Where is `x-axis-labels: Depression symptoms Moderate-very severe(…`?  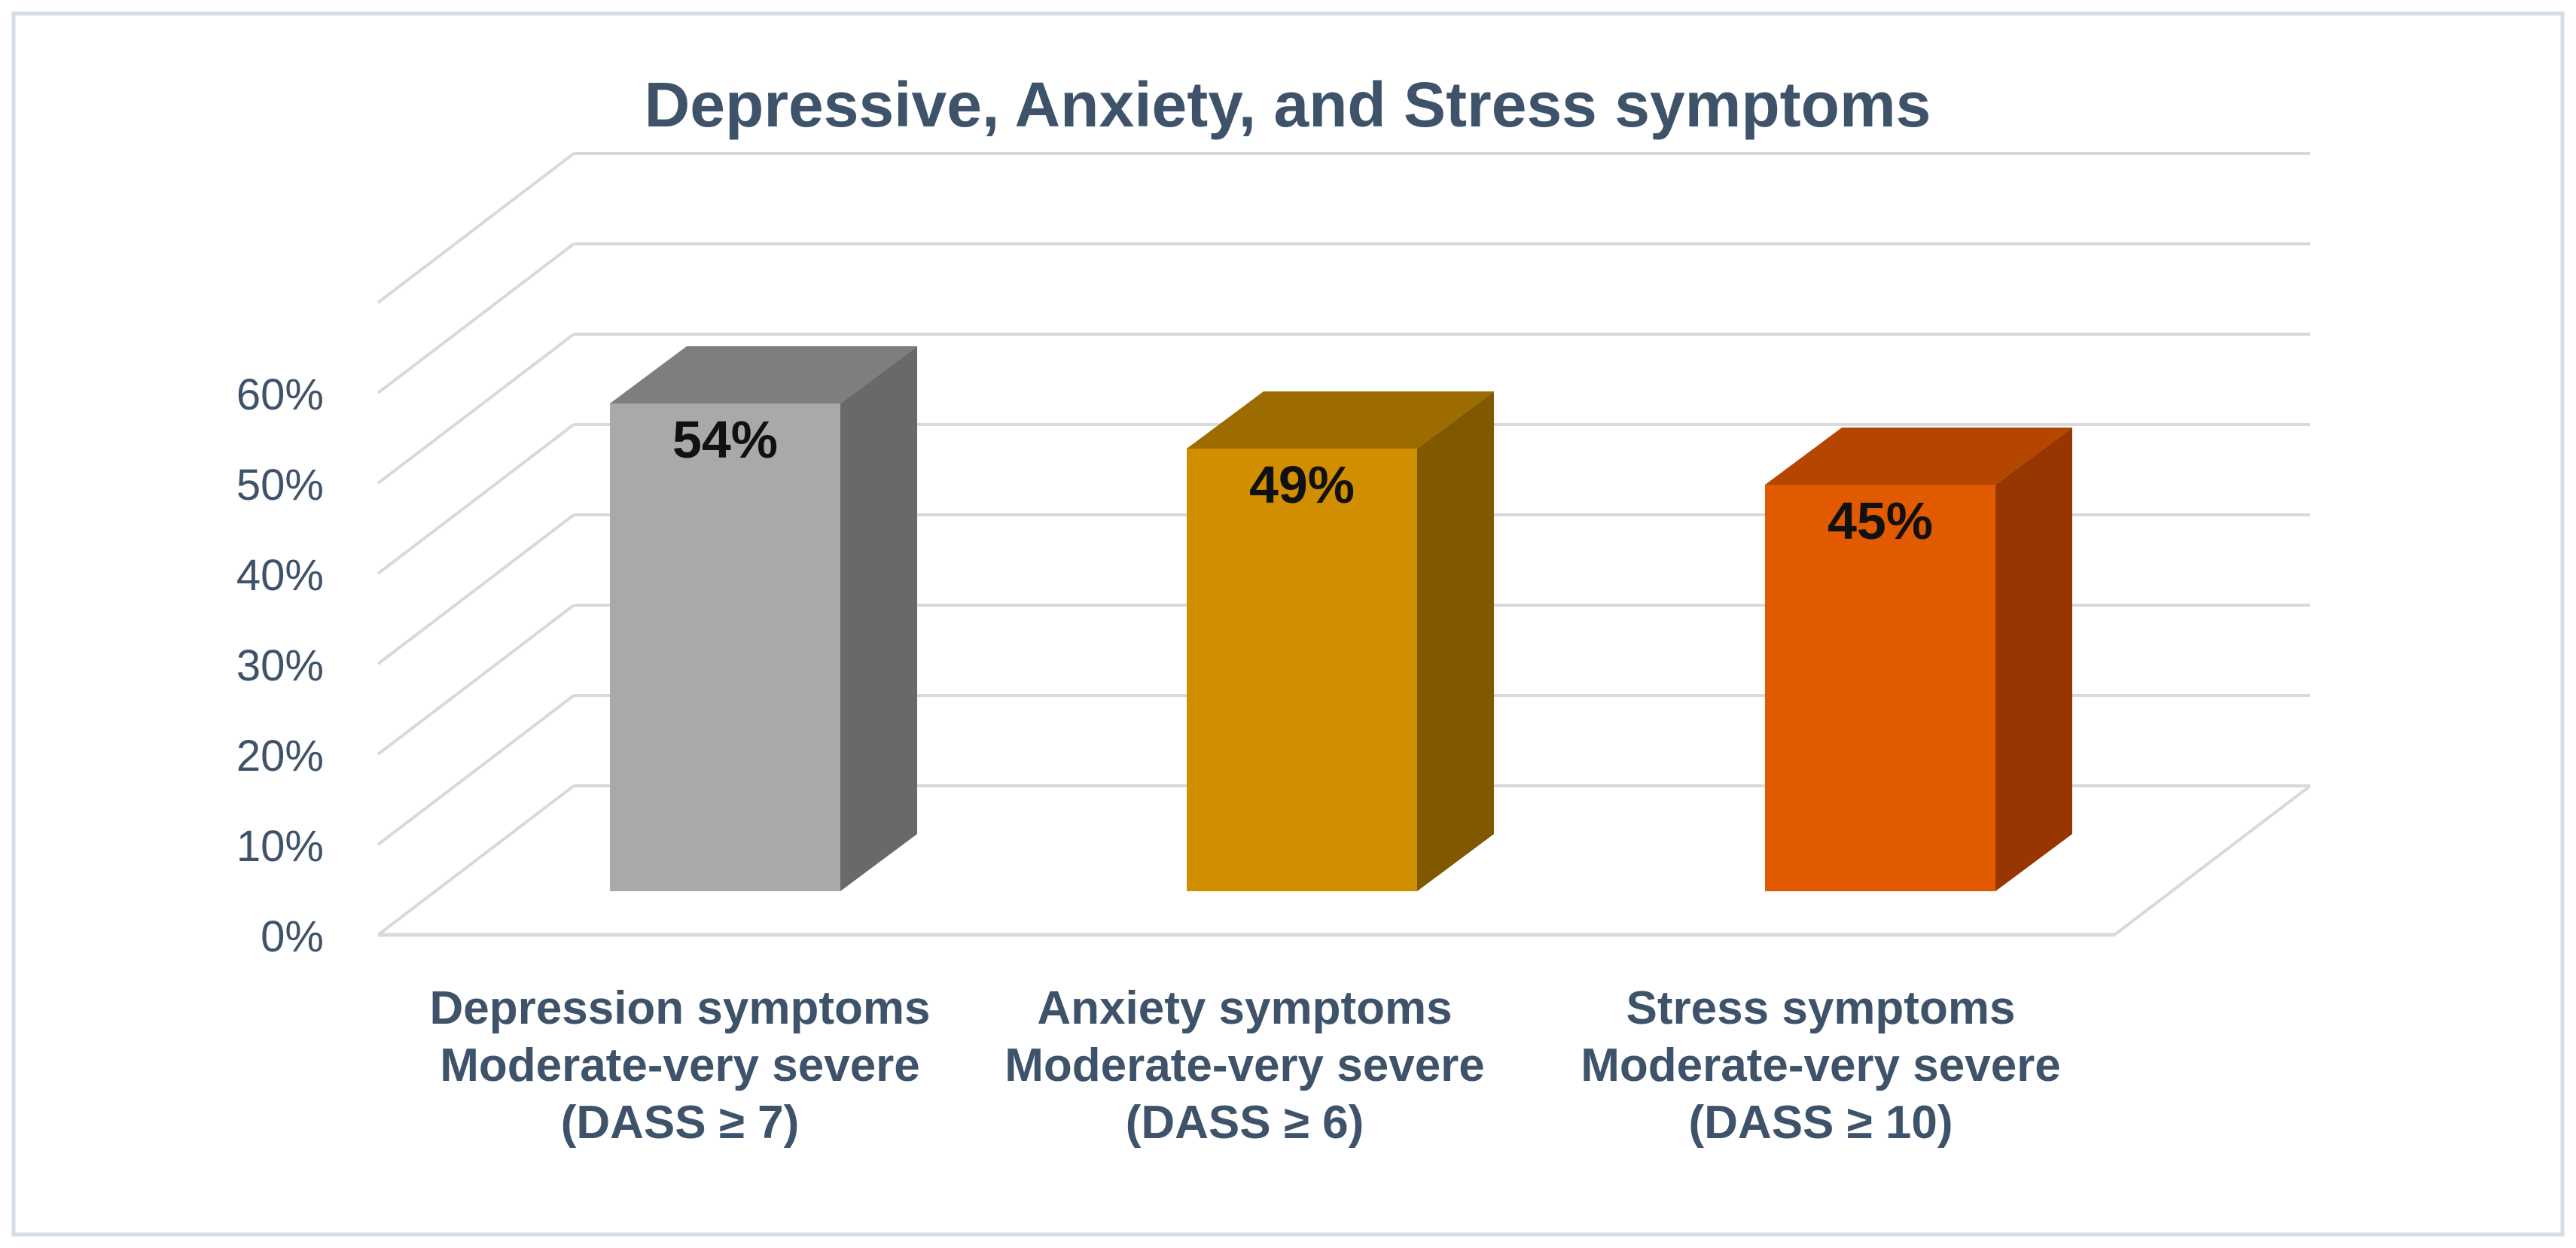 x-axis-labels: Depression symptoms Moderate-very severe(… is located at coordinates (1245, 1065).